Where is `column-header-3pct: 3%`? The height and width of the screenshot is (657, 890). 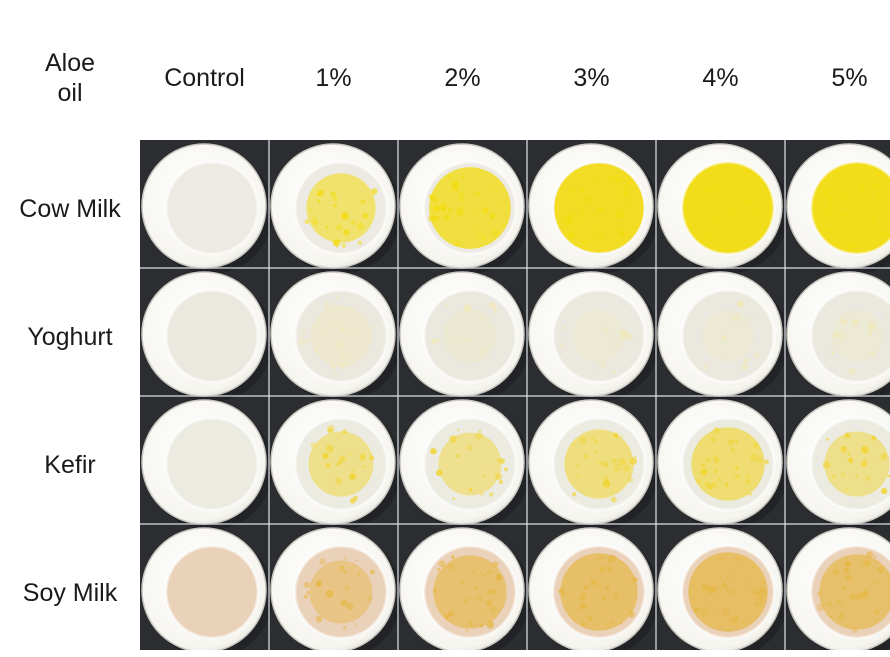 column-header-3pct: 3% is located at coordinates (591, 77).